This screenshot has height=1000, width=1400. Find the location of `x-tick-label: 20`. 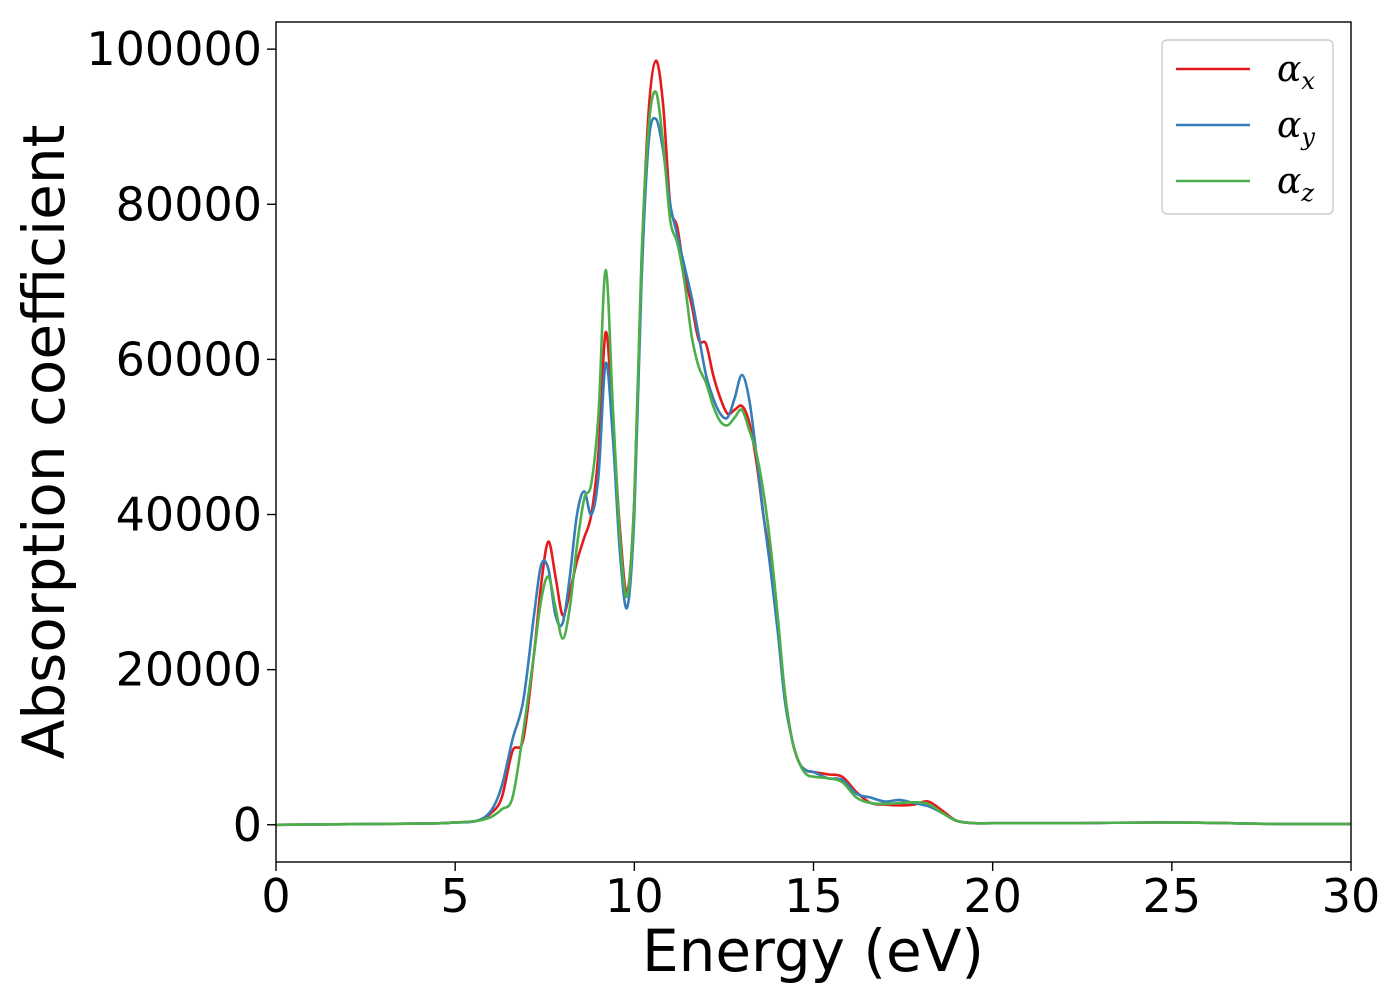

x-tick-label: 20 is located at coordinates (992, 896).